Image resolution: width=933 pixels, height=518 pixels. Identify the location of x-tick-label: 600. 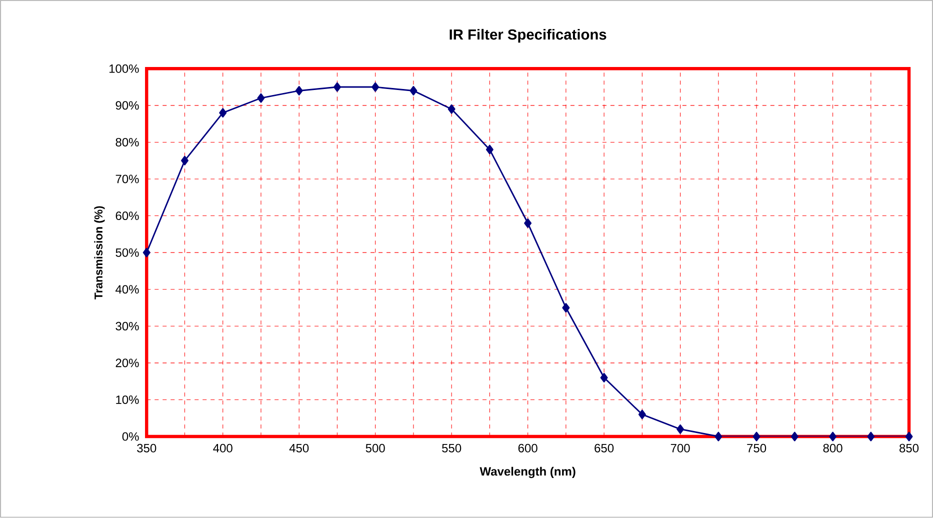
(528, 448).